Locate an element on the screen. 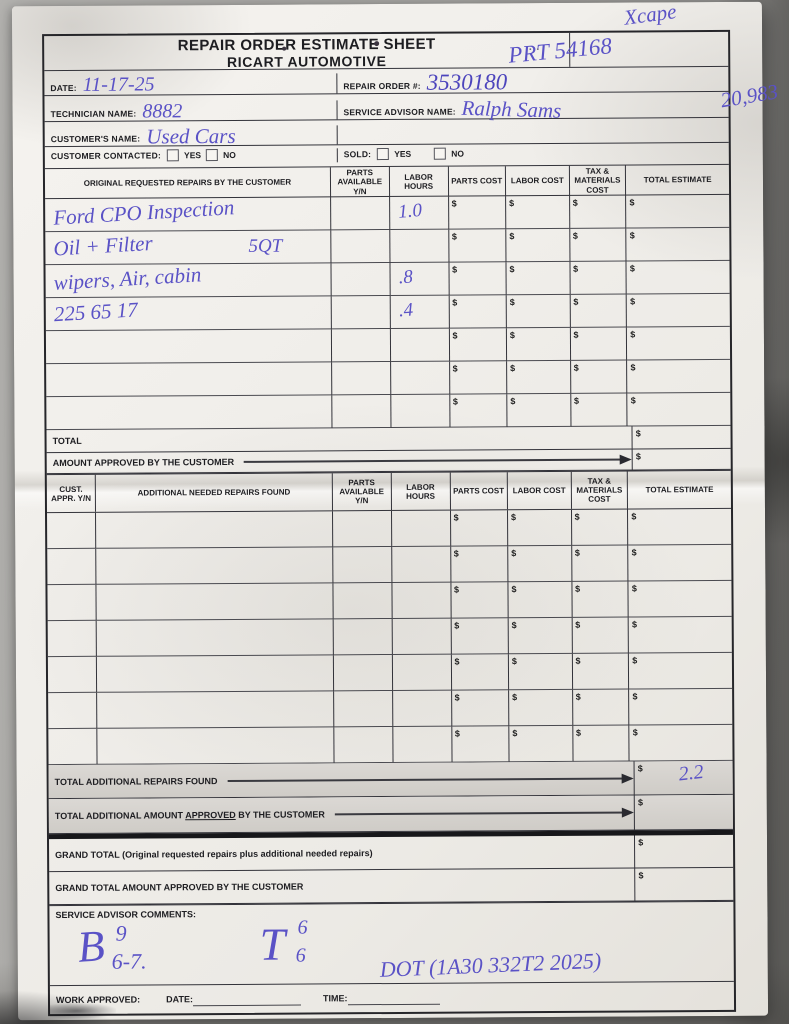 This screenshot has width=789, height=1024. no-label: NO is located at coordinates (229, 155).